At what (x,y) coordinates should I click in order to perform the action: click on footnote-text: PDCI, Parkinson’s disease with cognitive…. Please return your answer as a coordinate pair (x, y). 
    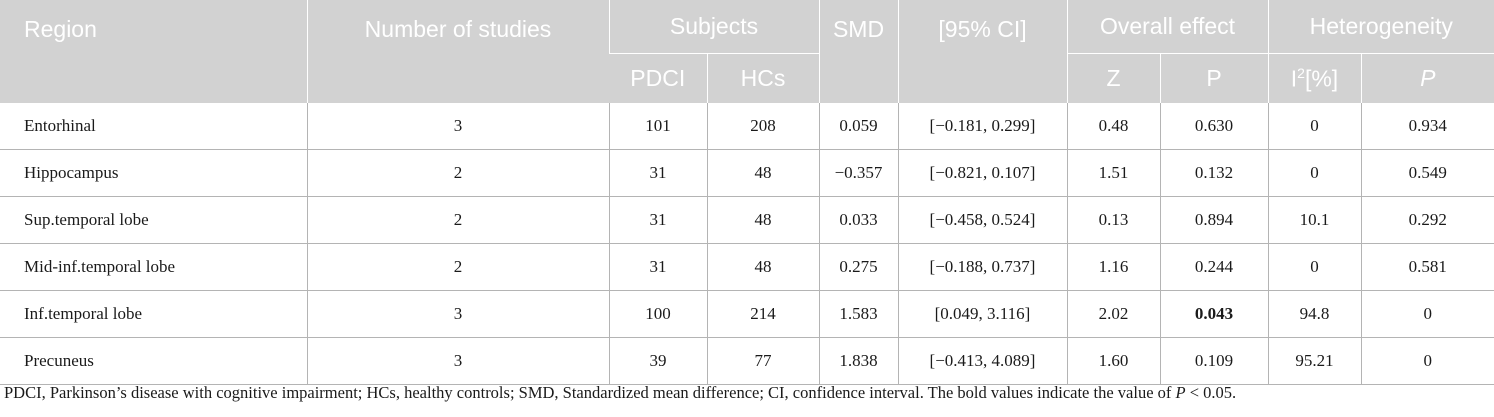
    Looking at the image, I should click on (590, 392).